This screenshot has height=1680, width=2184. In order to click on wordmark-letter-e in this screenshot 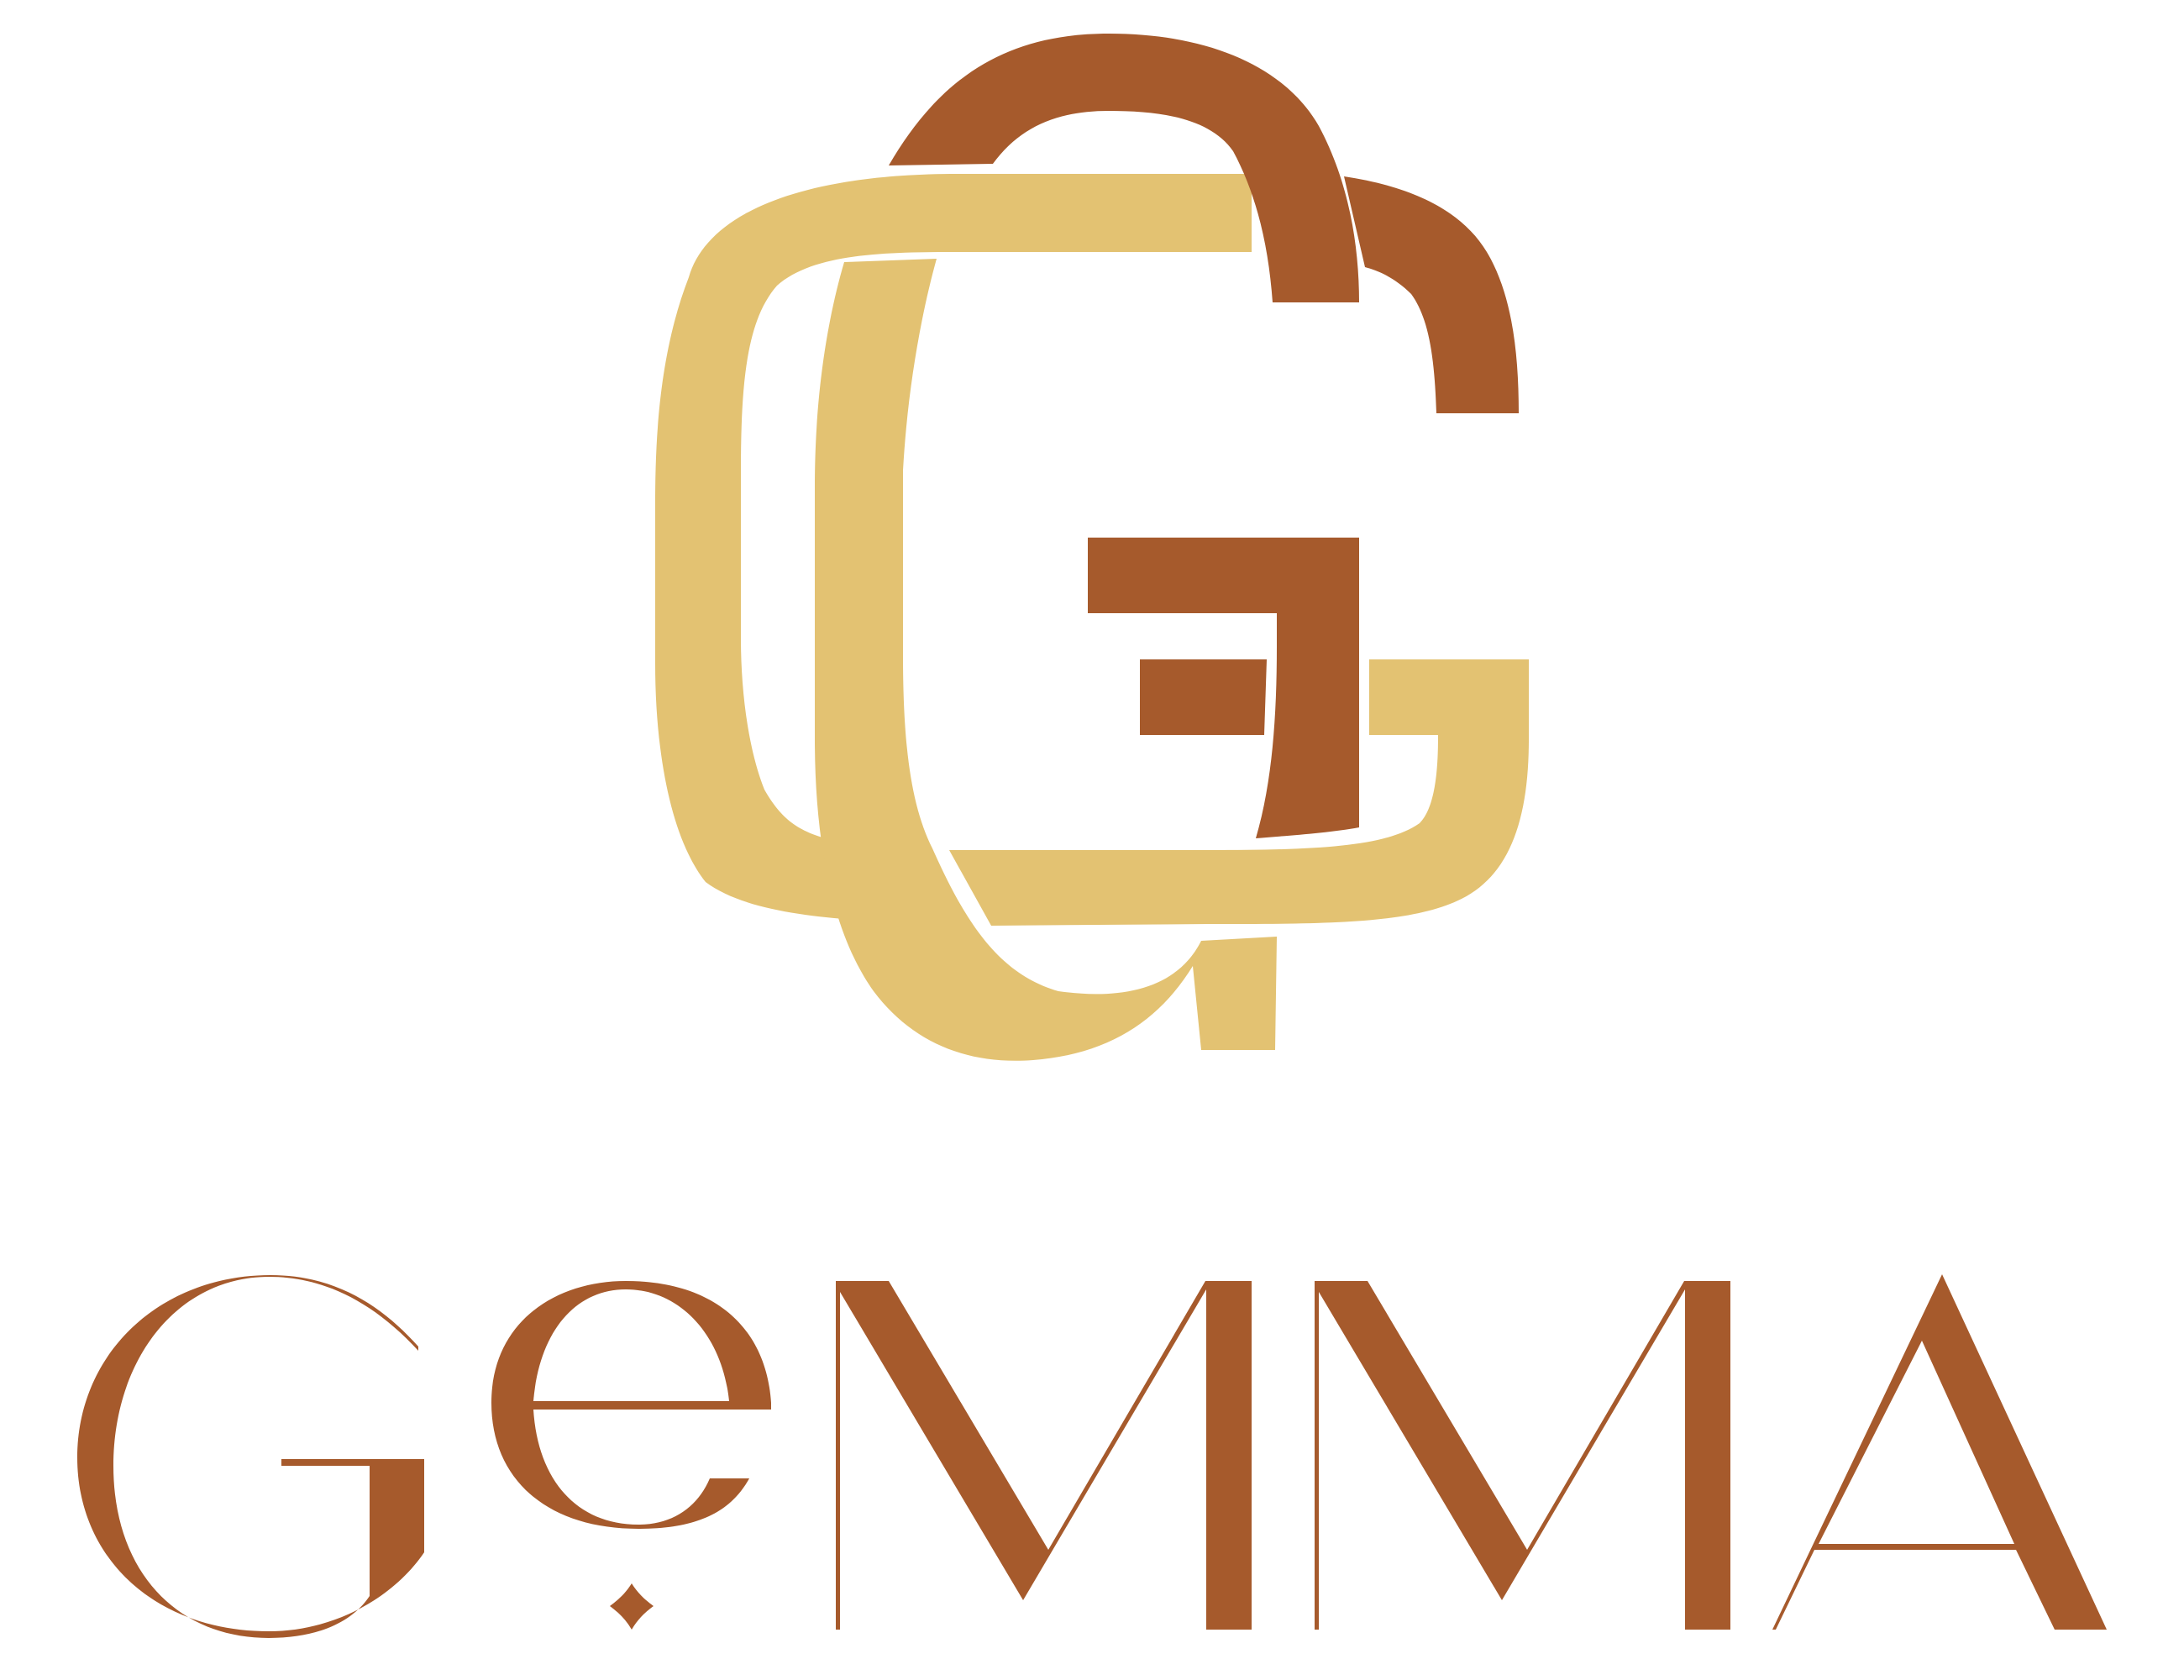, I will do `click(631, 1405)`.